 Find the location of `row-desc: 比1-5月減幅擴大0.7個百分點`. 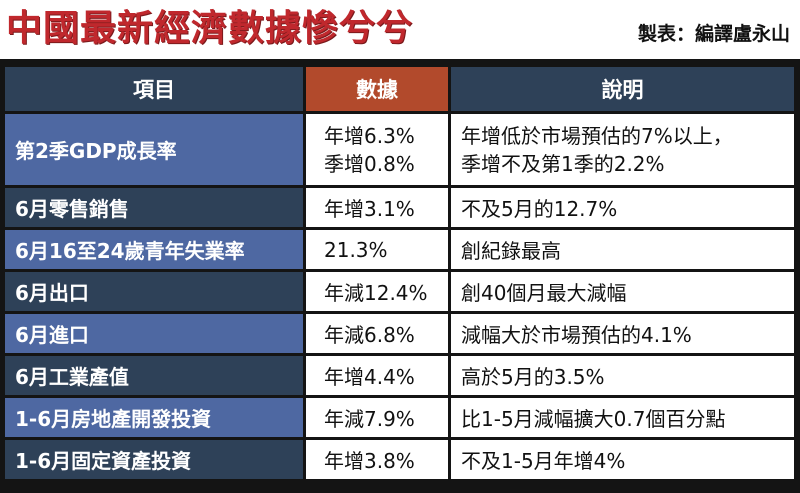

row-desc: 比1-5月減幅擴大0.7個百分點 is located at coordinates (622, 417).